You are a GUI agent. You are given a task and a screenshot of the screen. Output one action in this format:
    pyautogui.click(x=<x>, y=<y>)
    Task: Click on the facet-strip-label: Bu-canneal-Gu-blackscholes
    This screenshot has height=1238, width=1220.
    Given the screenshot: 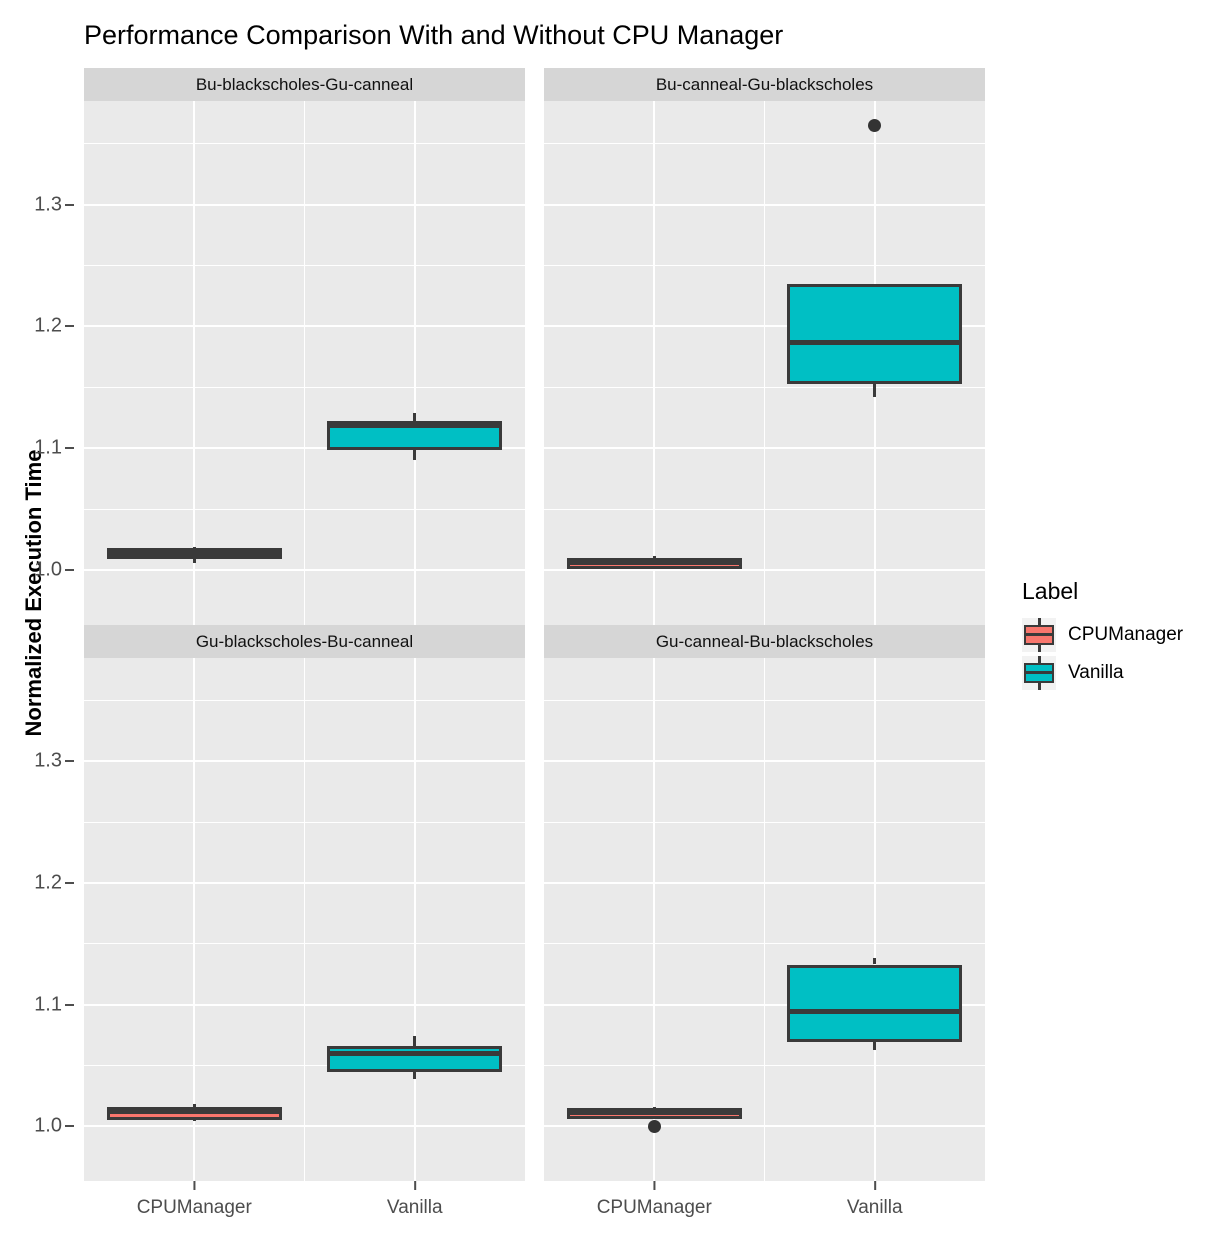 What is the action you would take?
    pyautogui.click(x=764, y=84)
    